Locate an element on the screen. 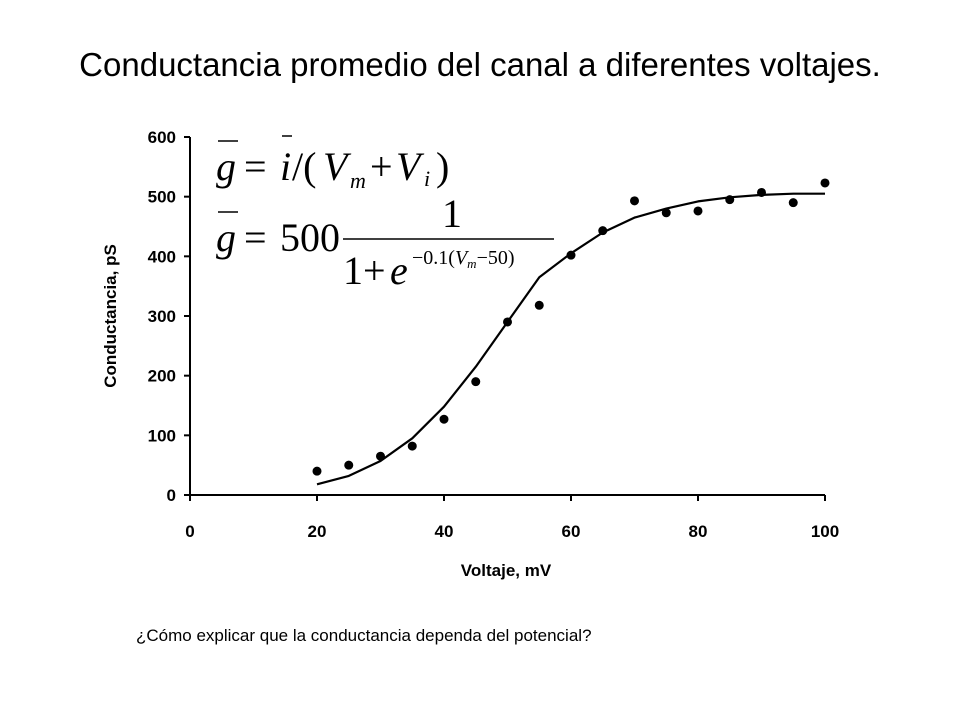 The height and width of the screenshot is (720, 960). eq1-equals: = is located at coordinates (255, 166).